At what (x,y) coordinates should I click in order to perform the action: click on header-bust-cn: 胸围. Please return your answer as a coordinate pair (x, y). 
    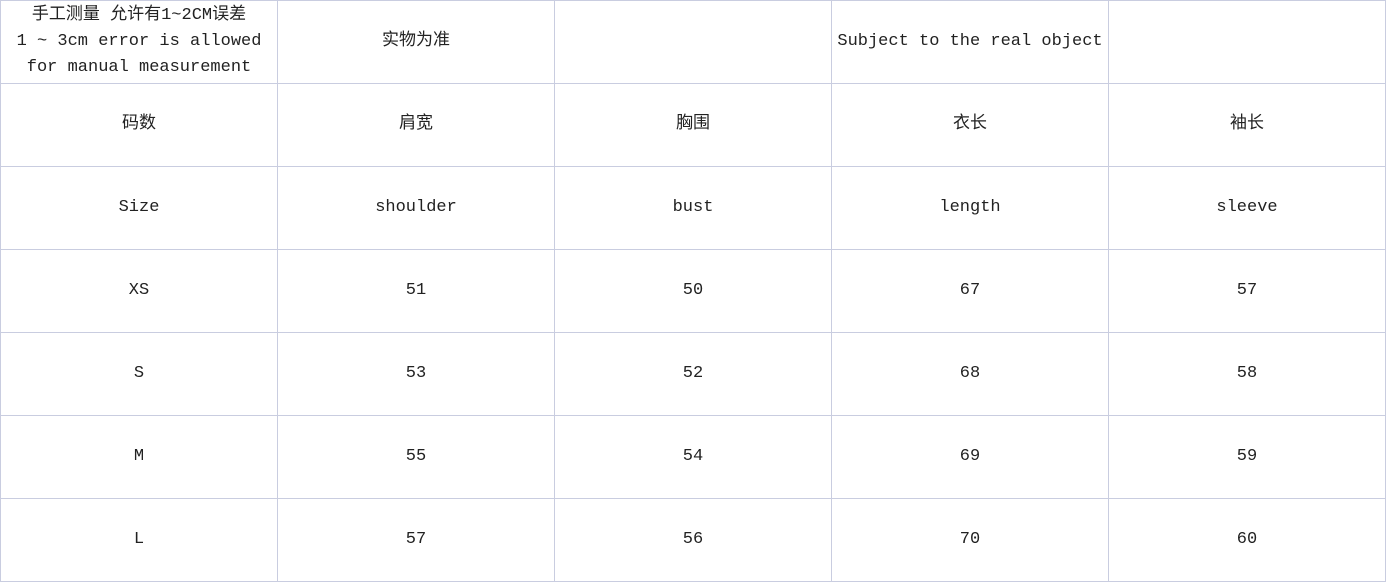
    Looking at the image, I should click on (693, 125).